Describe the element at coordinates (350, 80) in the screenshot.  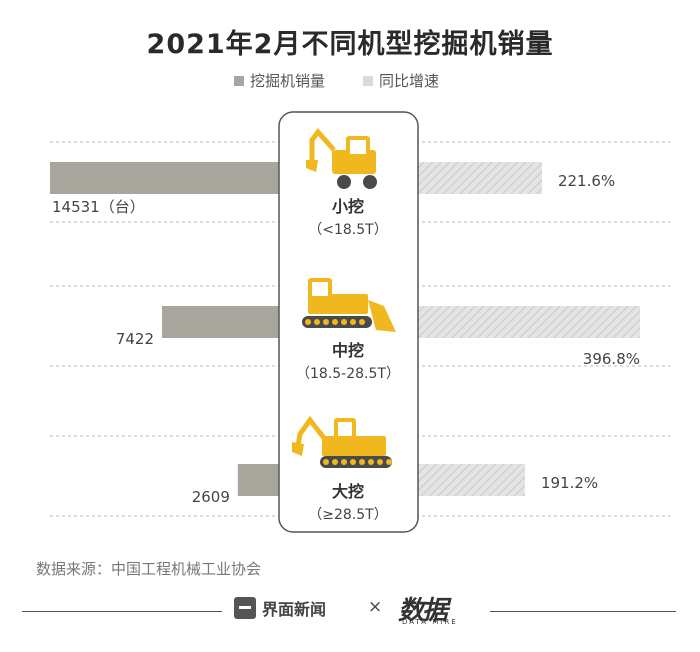
I see `chart-legend: 挖掘机销量 同比增速` at that location.